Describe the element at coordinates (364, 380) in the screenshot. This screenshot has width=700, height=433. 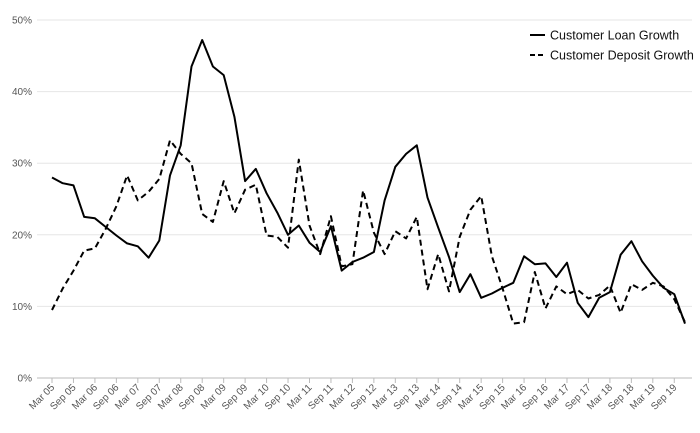
I see `x-axis` at that location.